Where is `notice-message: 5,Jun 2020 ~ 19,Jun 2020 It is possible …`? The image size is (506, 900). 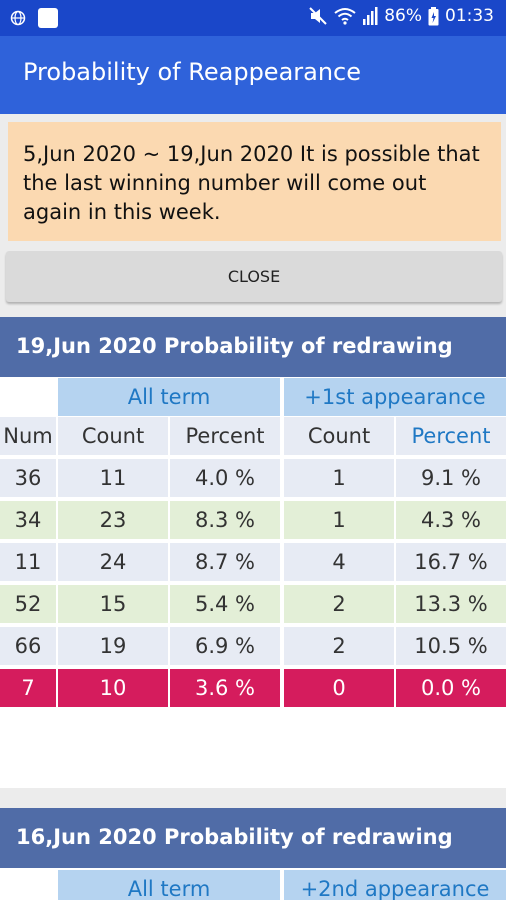
notice-message: 5,Jun 2020 ~ 19,Jun 2020 It is possible … is located at coordinates (254, 181).